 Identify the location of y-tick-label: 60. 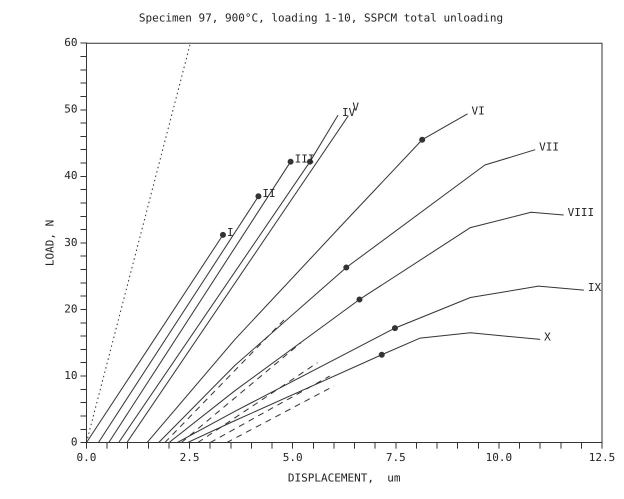
(71, 43).